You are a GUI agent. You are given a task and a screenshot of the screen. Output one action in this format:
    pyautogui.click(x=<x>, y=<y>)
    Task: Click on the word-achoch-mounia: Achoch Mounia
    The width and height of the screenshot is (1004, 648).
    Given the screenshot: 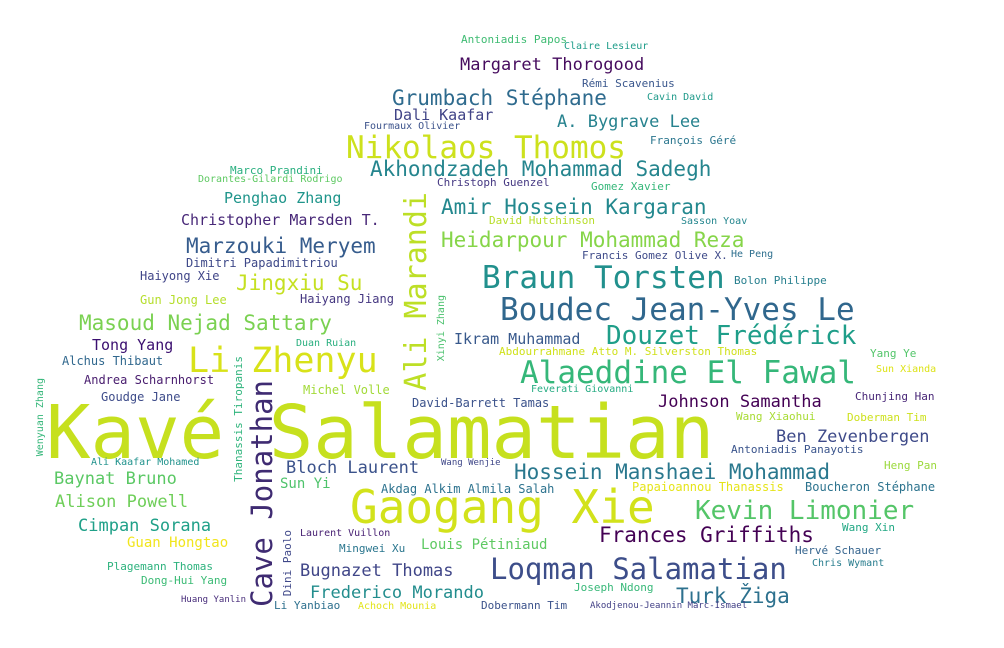 What is the action you would take?
    pyautogui.click(x=397, y=606)
    